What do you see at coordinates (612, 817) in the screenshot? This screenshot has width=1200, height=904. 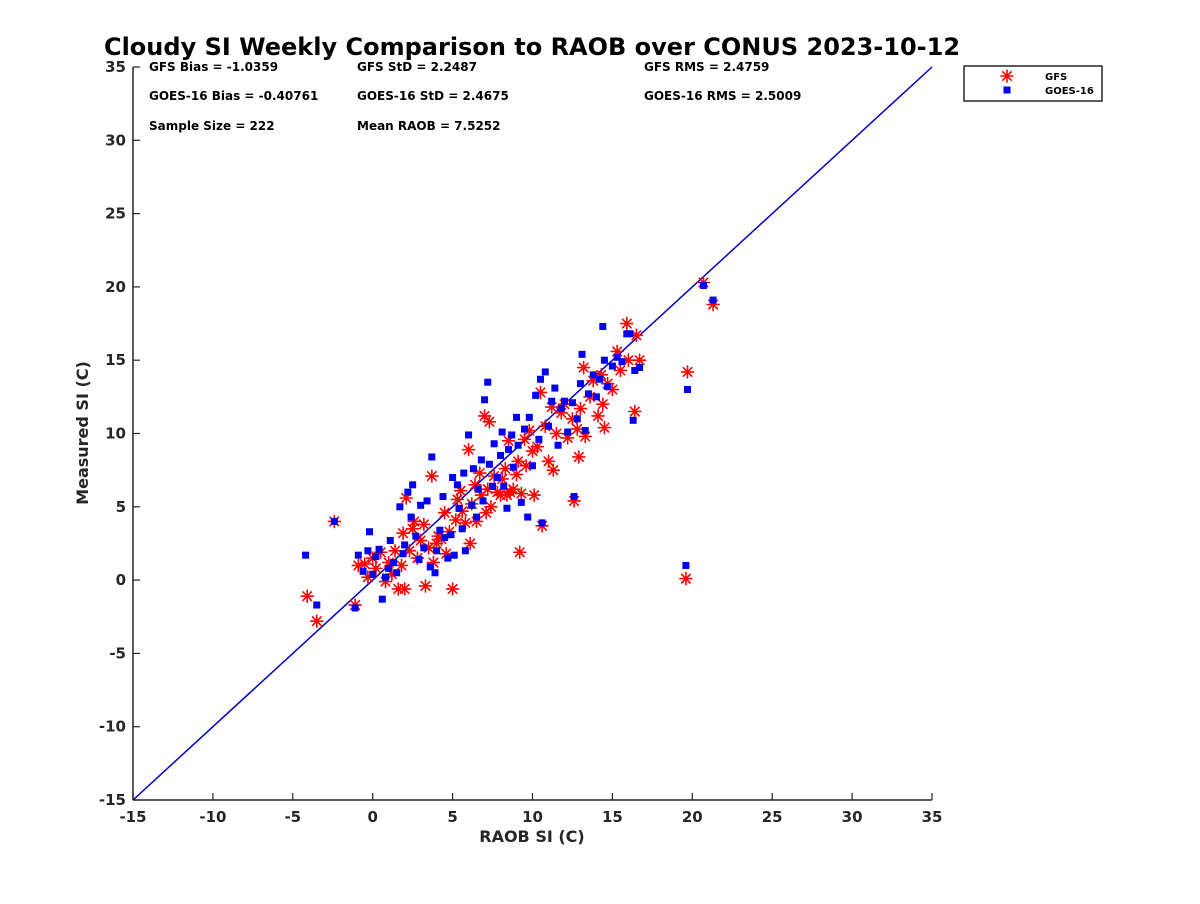 I see `x-tick-label: 15` at bounding box center [612, 817].